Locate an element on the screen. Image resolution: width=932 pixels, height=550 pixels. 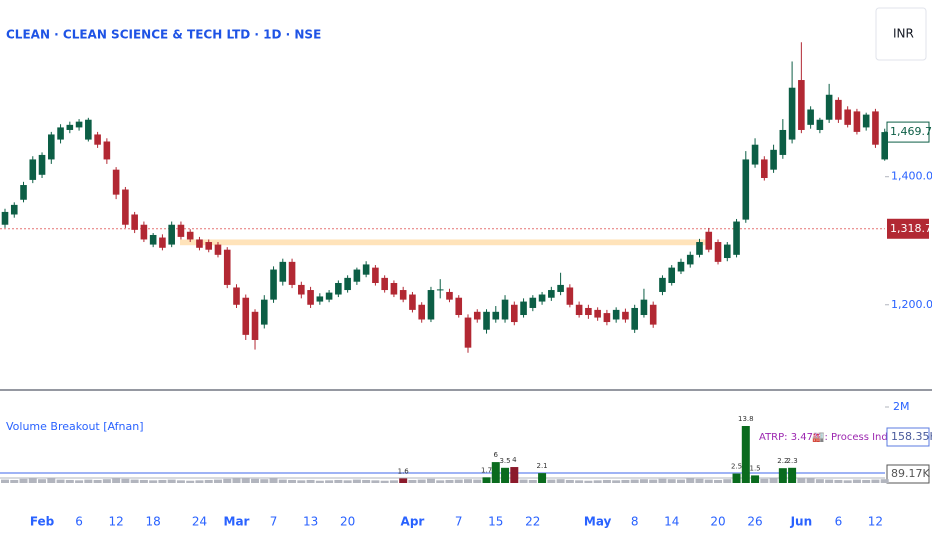
volume-ratio-label: 2.5 is located at coordinates (736, 467).